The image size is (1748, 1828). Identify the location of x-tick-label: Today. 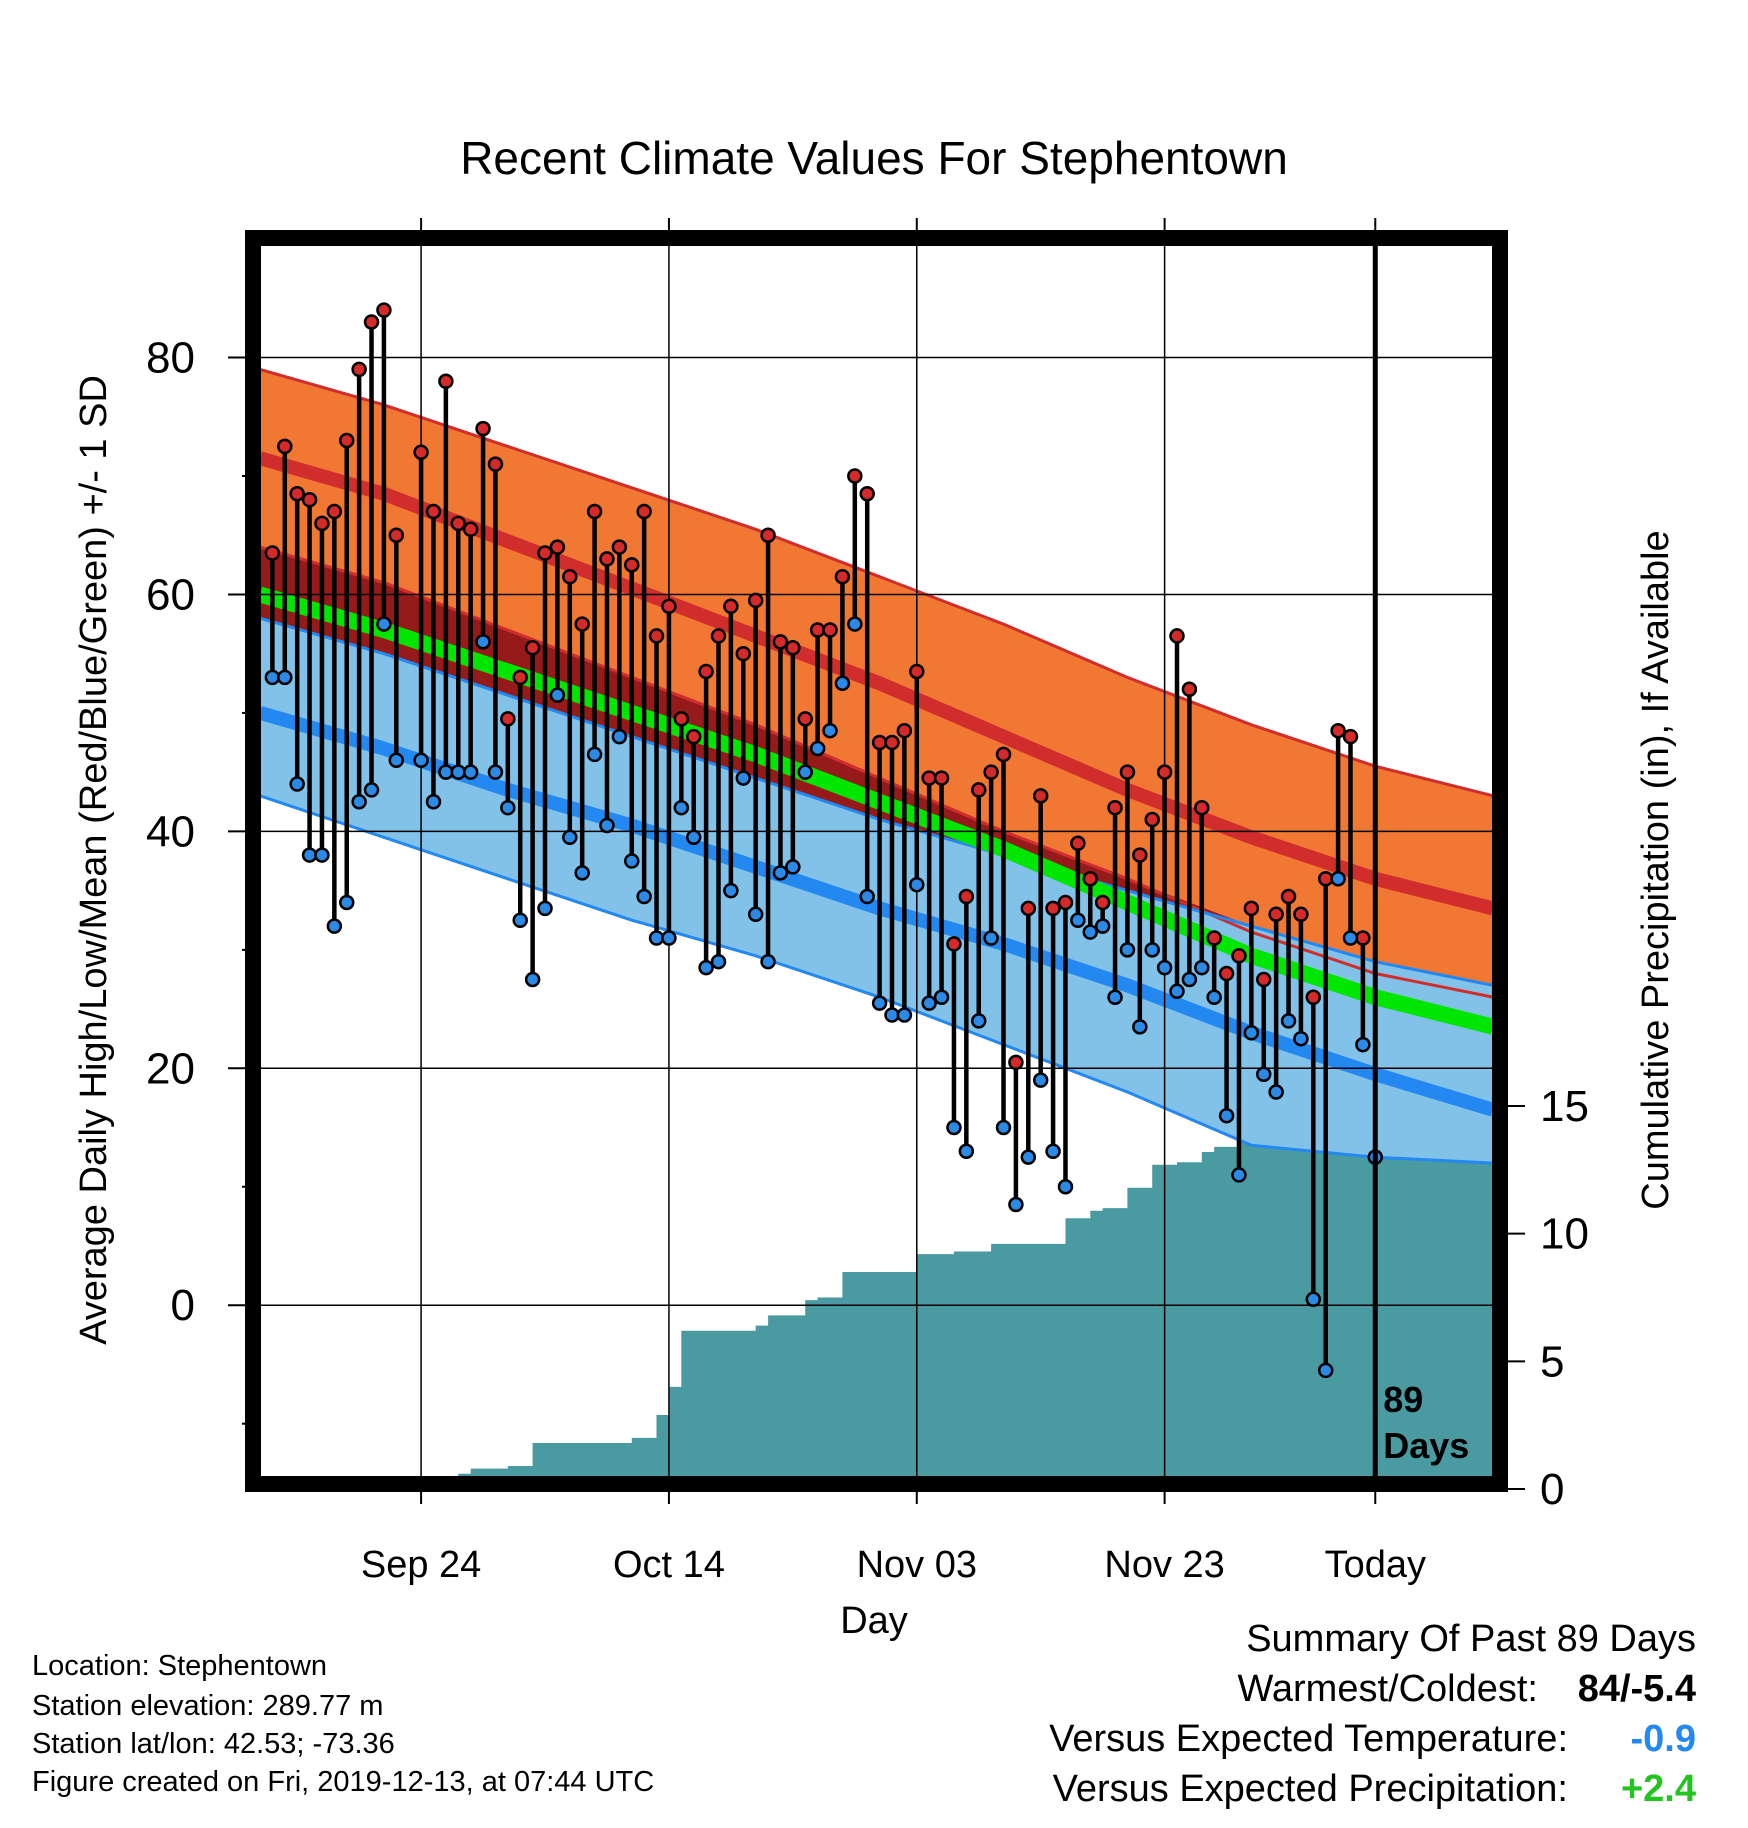
(1375, 1565).